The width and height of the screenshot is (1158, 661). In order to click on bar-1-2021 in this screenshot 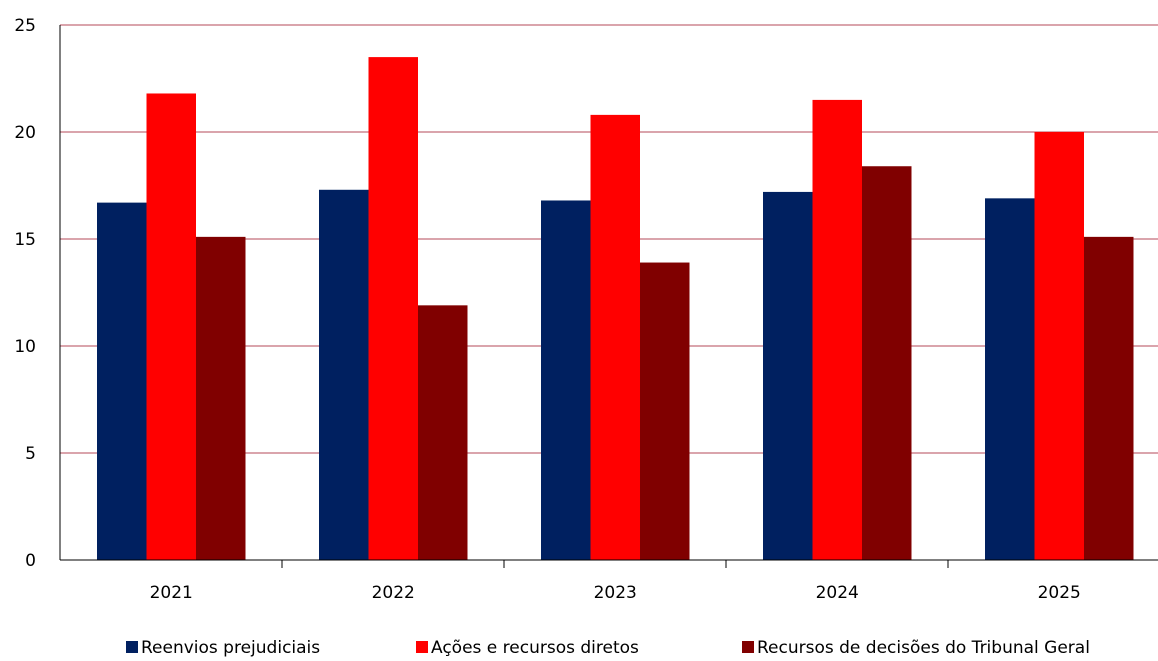, I will do `click(122, 381)`.